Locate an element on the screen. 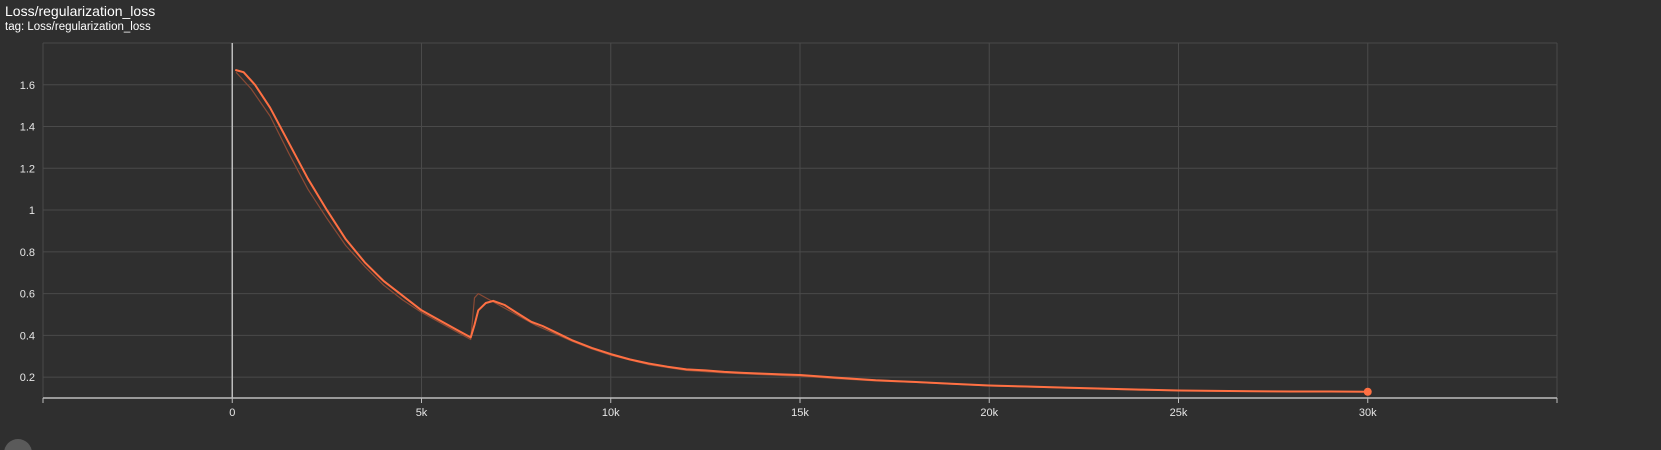  y-tick-label: 0.8 is located at coordinates (27, 253).